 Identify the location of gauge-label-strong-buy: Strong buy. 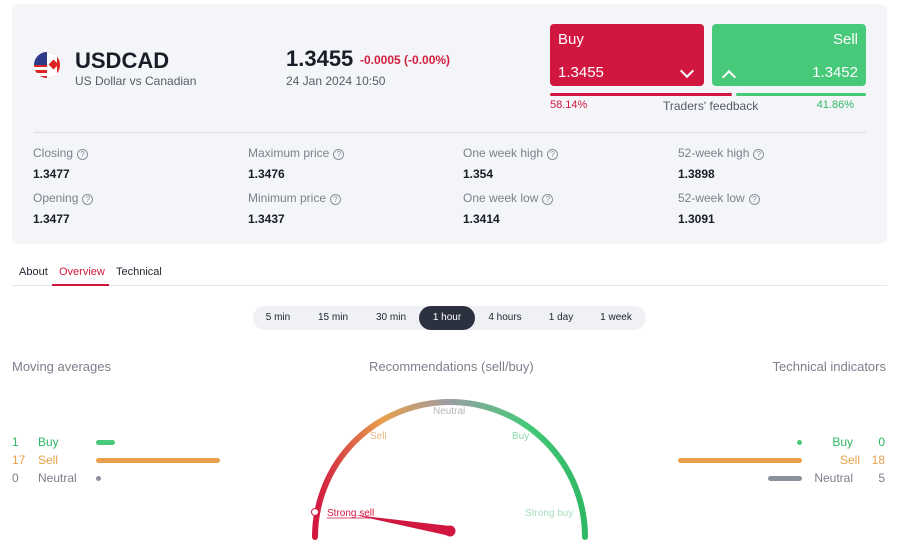
(549, 513).